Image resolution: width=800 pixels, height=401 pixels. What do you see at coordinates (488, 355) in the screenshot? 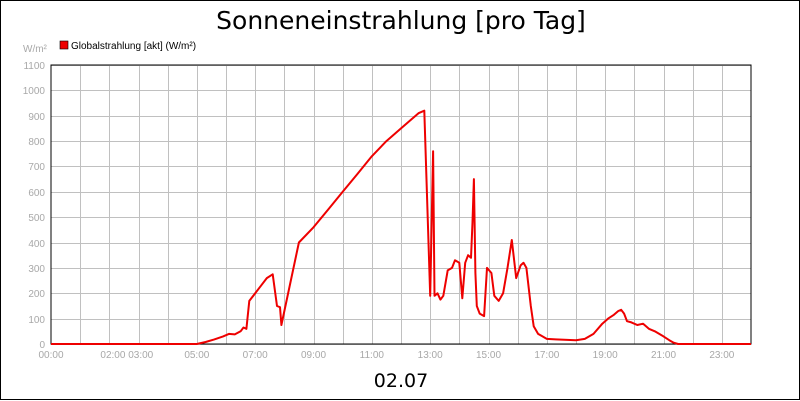
I see `x-tick-label: 15:00` at bounding box center [488, 355].